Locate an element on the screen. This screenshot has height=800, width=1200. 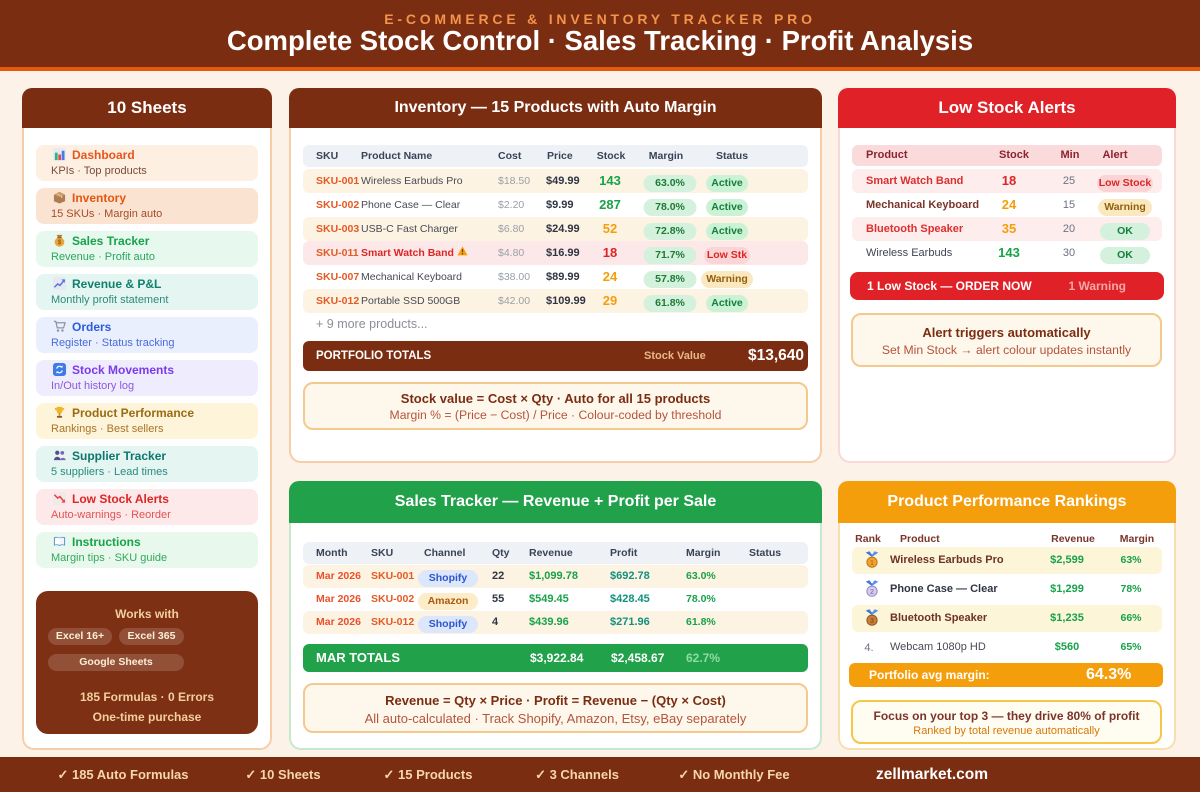
svg-text: 1 is located at coordinates (872, 562).